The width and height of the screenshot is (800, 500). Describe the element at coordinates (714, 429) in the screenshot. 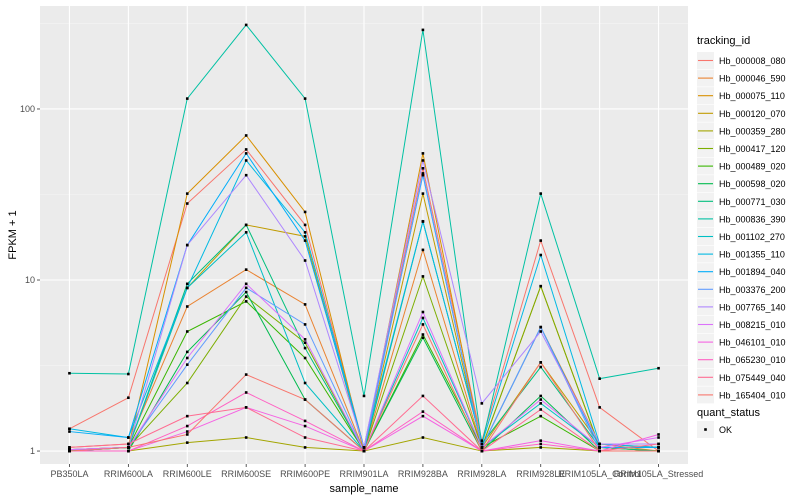

I see `shape-legend-item: OK` at that location.